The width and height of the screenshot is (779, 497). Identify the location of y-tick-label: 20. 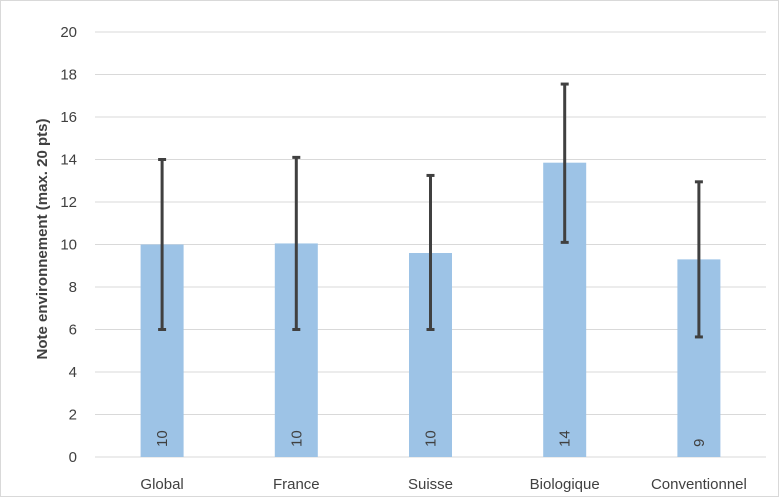
(68, 32).